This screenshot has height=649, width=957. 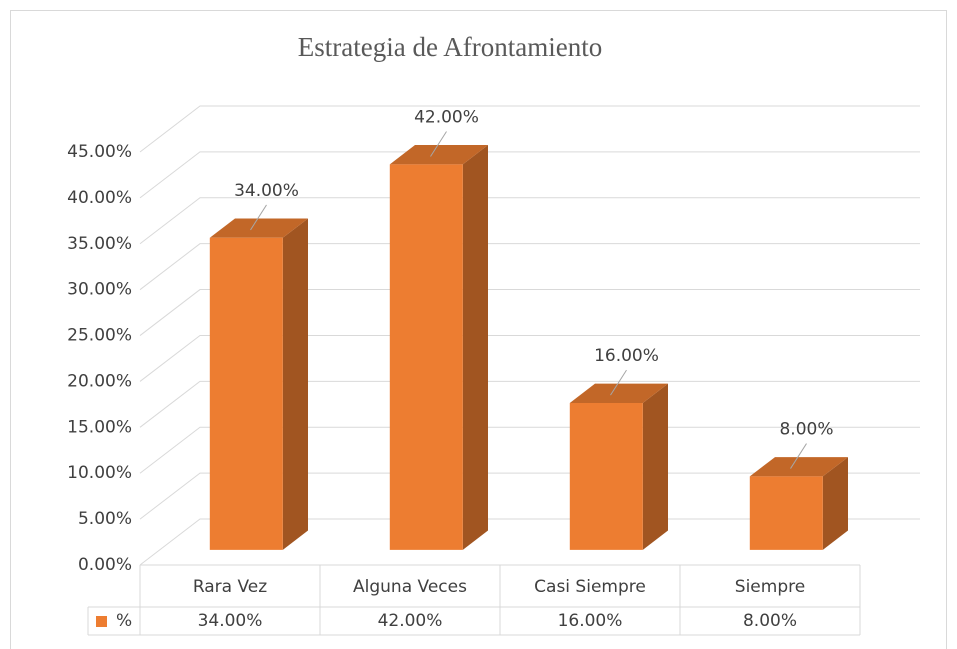 I want to click on y-tick-label: 5.00%, so click(x=105, y=519).